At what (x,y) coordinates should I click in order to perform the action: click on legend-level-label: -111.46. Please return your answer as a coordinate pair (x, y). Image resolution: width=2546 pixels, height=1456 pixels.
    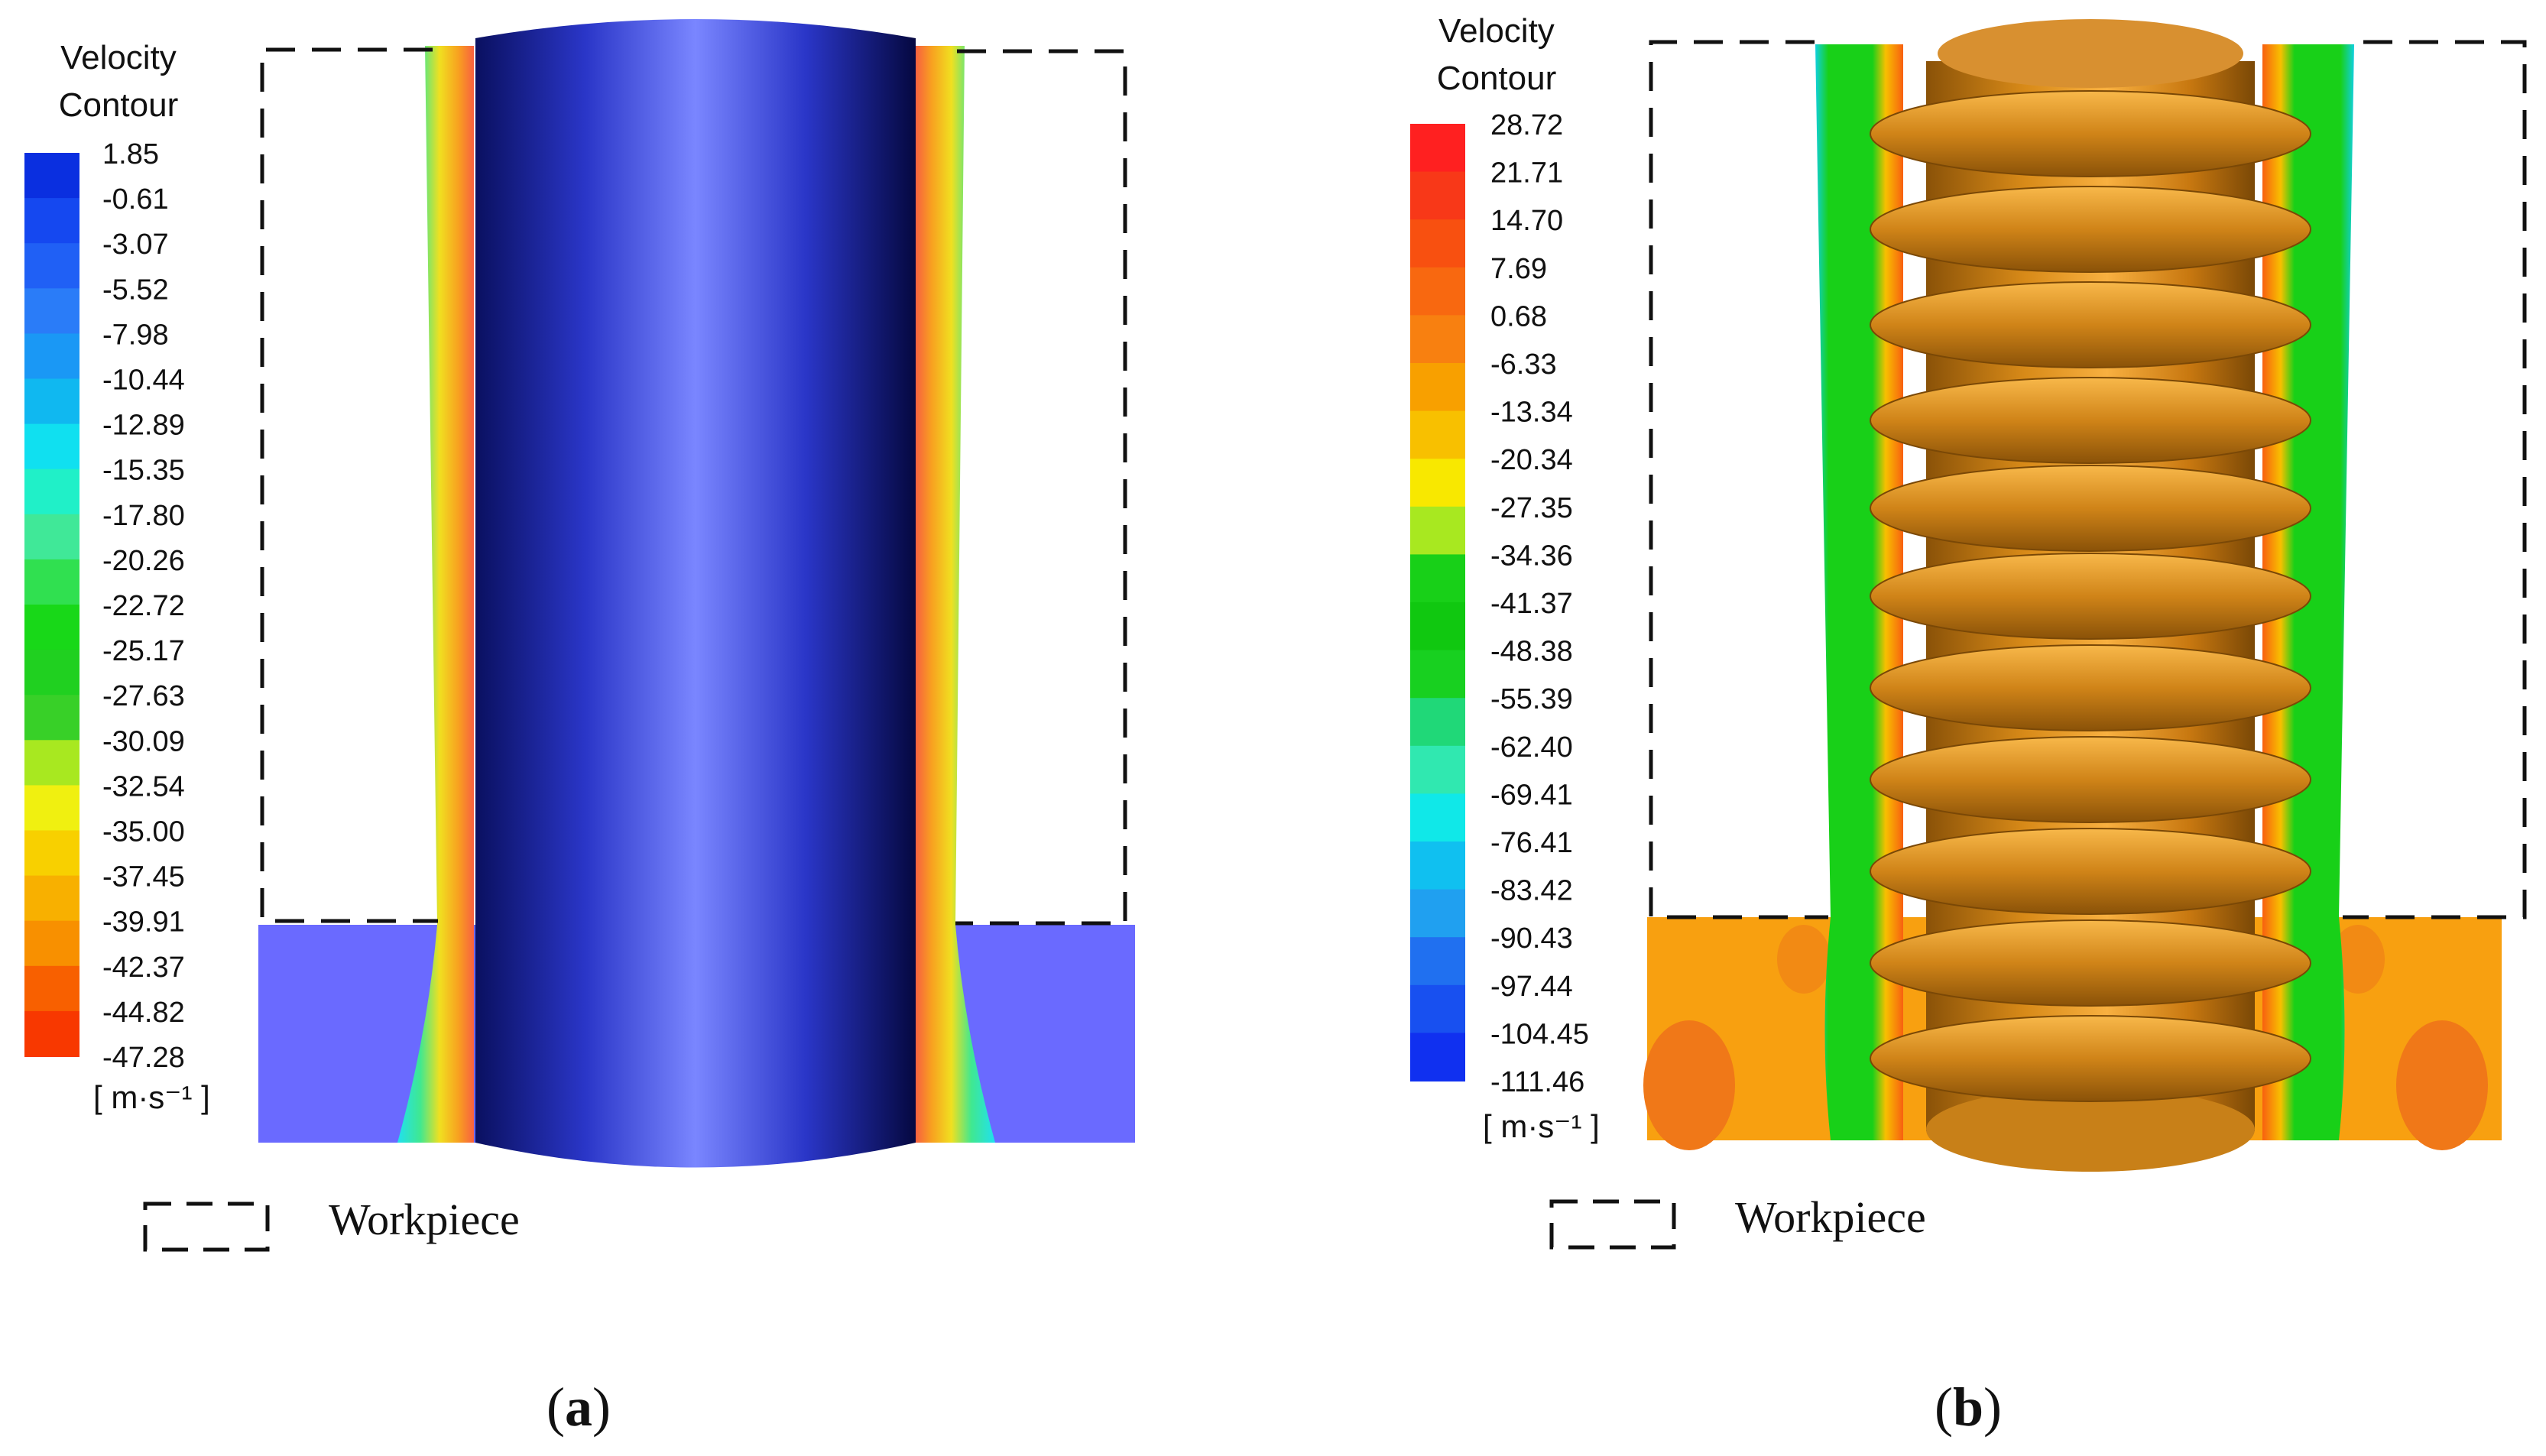
    Looking at the image, I should click on (1537, 1082).